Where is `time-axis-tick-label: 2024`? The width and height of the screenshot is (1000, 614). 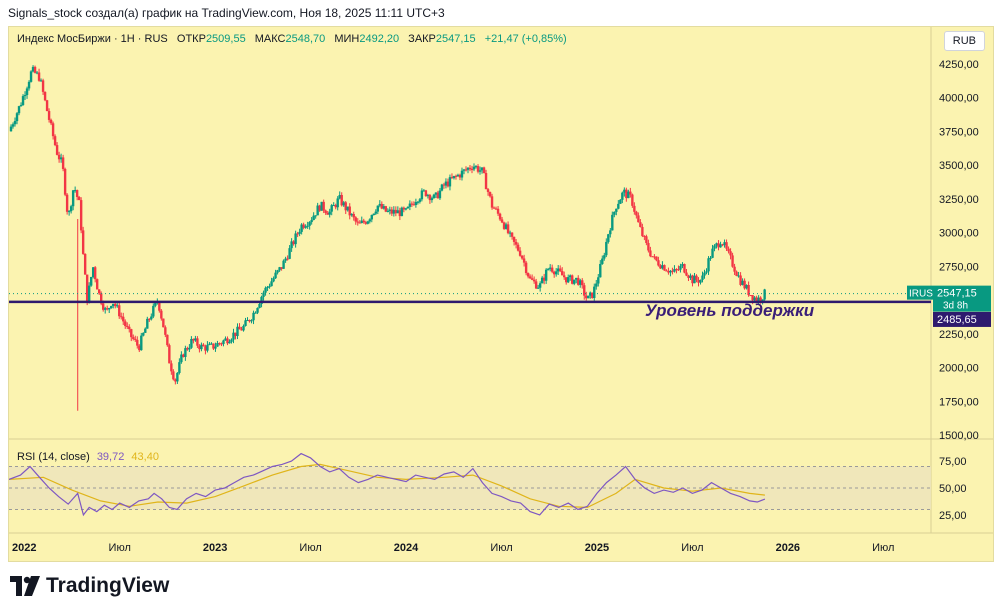
time-axis-tick-label: 2024 is located at coordinates (406, 548).